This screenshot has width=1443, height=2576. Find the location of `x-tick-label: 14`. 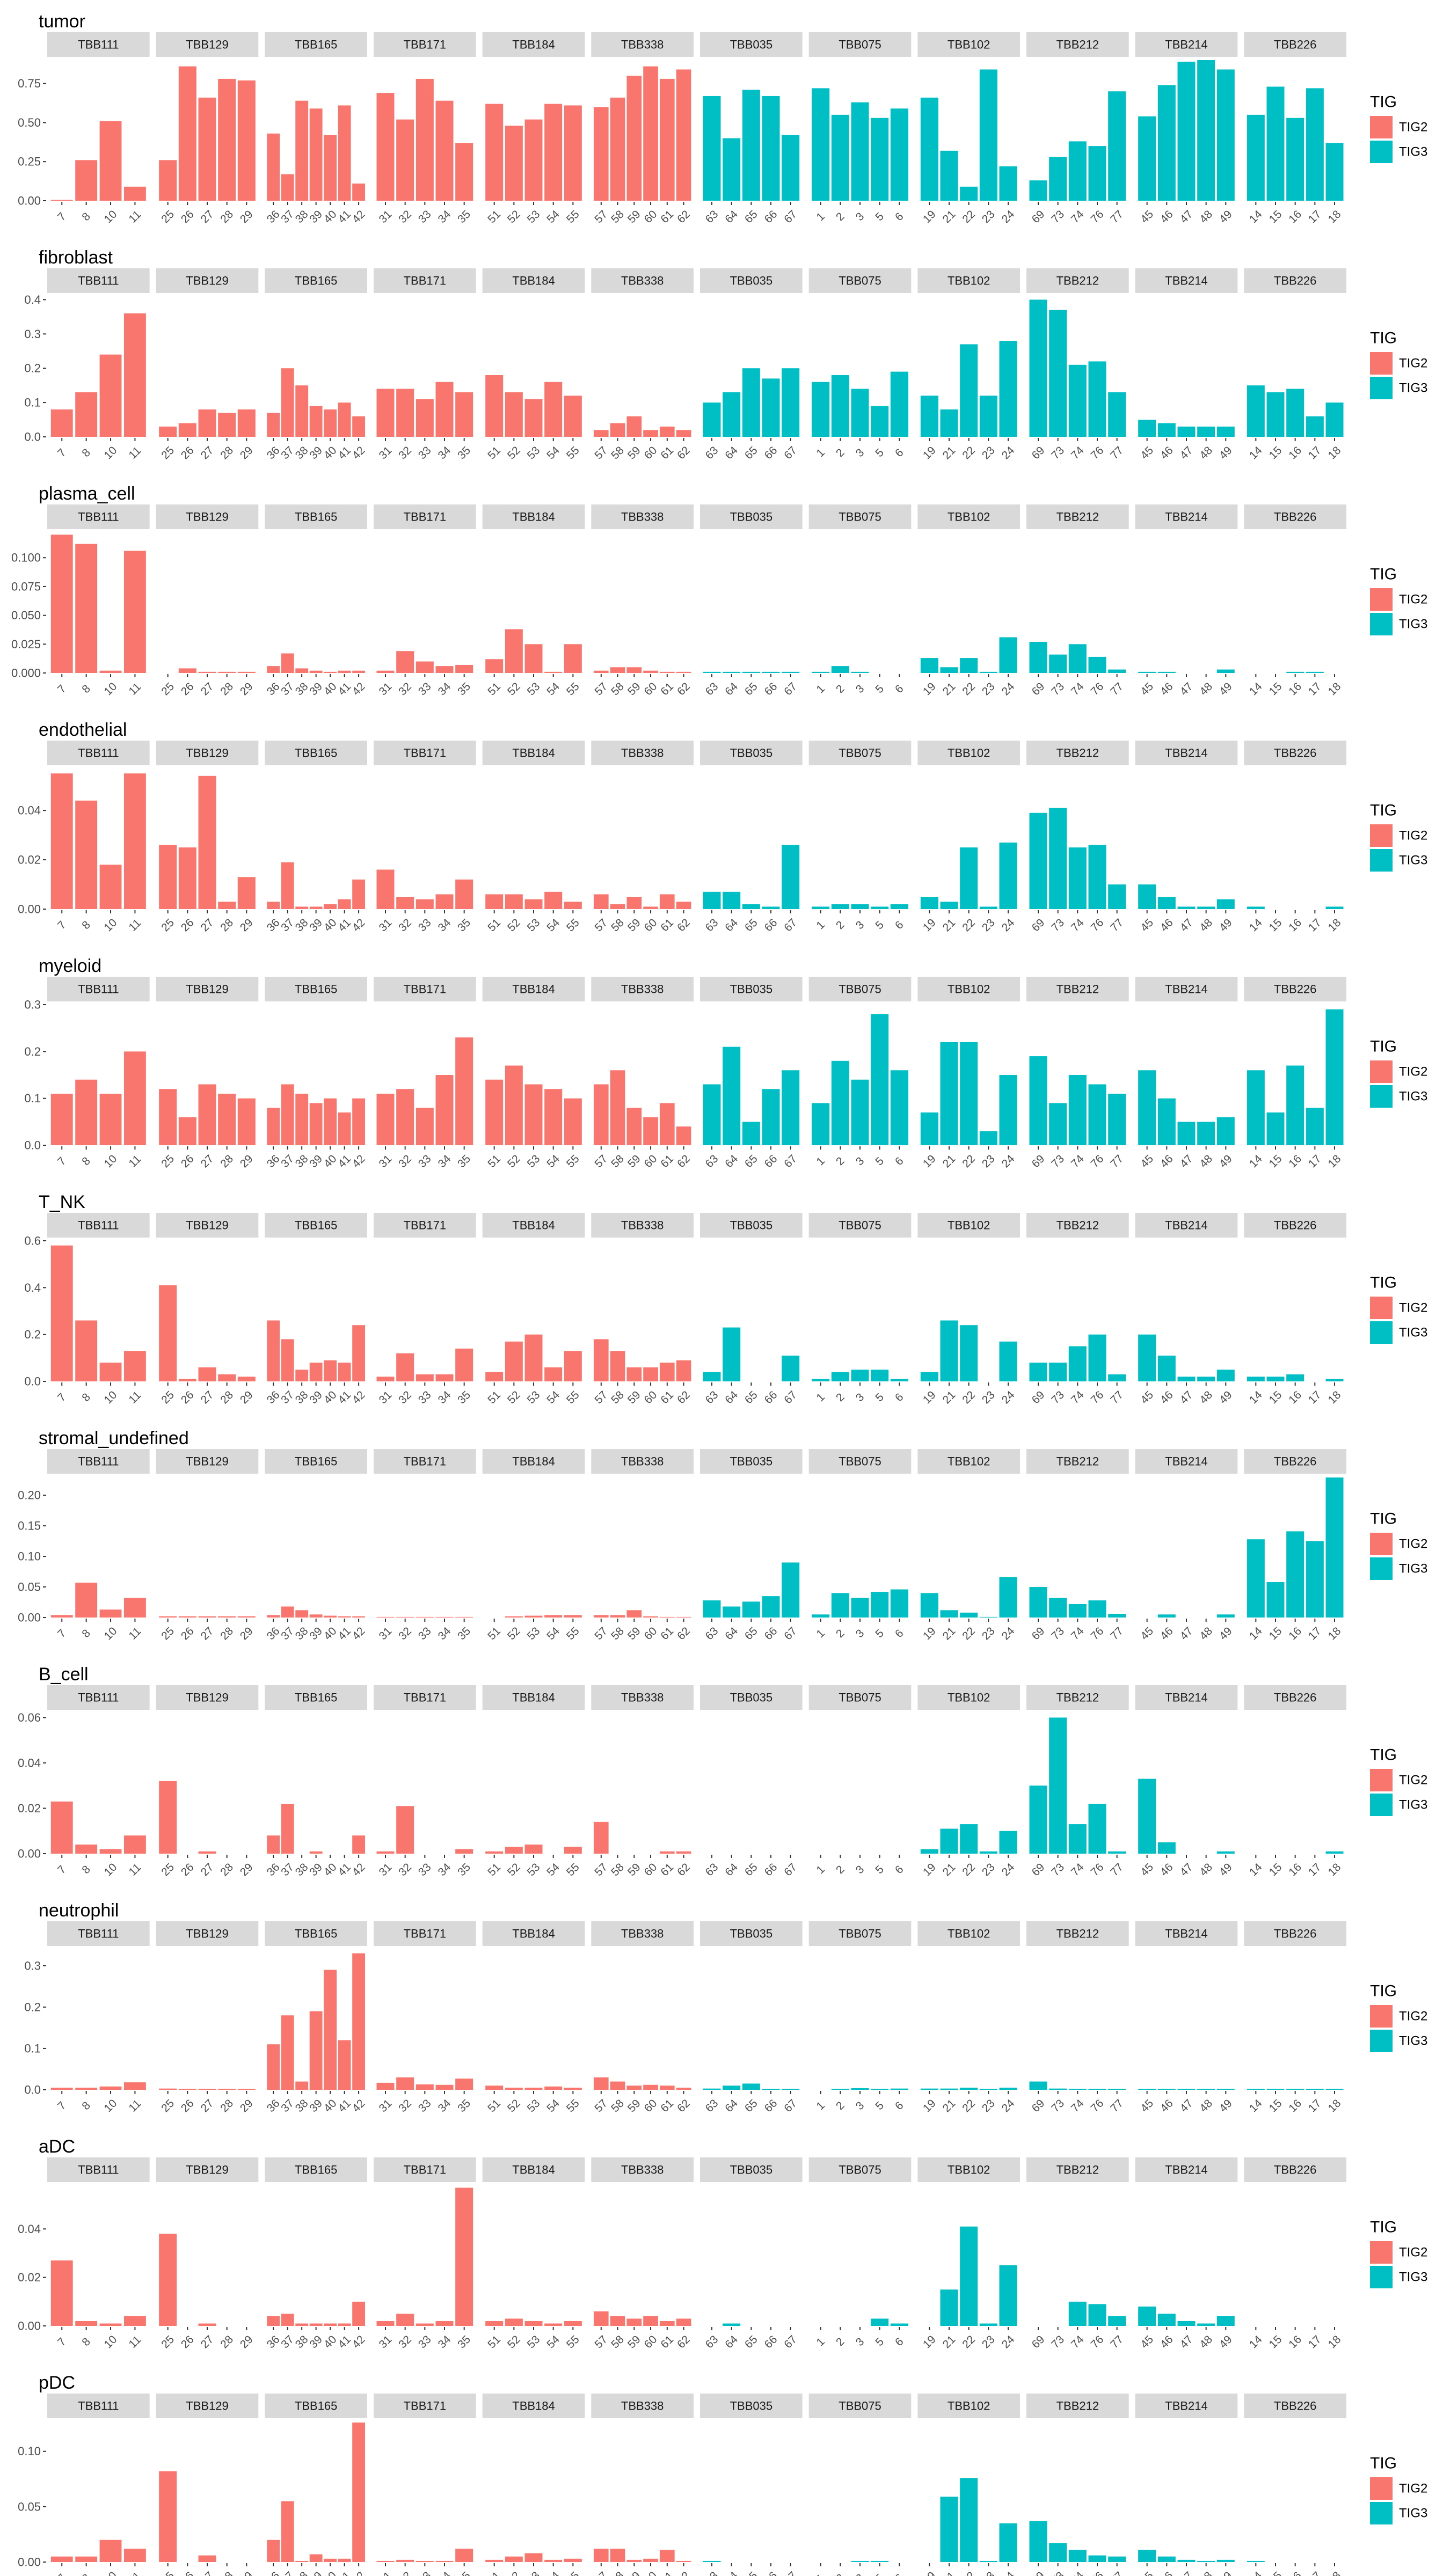

x-tick-label: 14 is located at coordinates (1256, 1633).